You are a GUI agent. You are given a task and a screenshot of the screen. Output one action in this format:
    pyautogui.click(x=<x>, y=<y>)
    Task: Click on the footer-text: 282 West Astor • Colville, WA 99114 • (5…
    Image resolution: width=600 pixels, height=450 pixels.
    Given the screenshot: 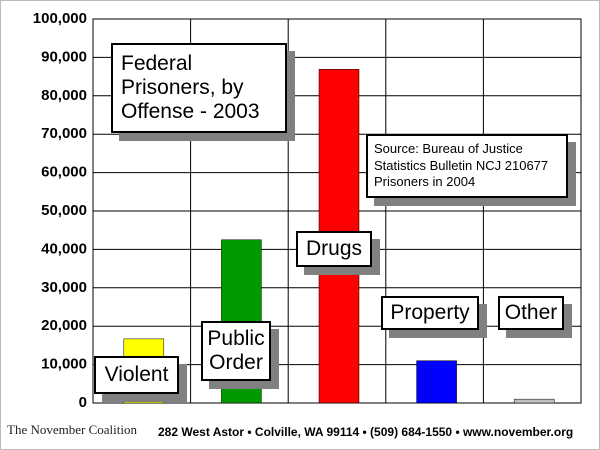 What is the action you would take?
    pyautogui.click(x=366, y=432)
    